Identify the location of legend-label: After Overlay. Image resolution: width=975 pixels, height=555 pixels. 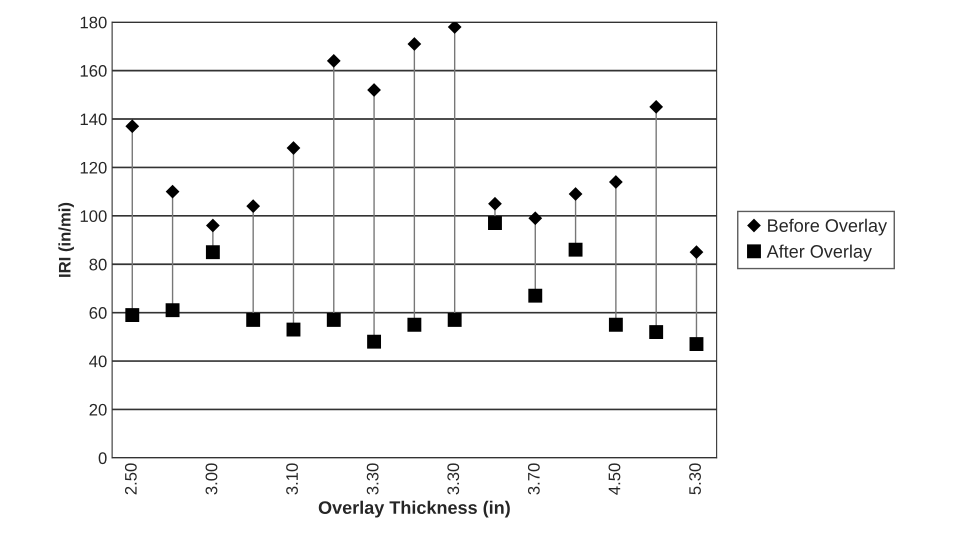
(819, 253).